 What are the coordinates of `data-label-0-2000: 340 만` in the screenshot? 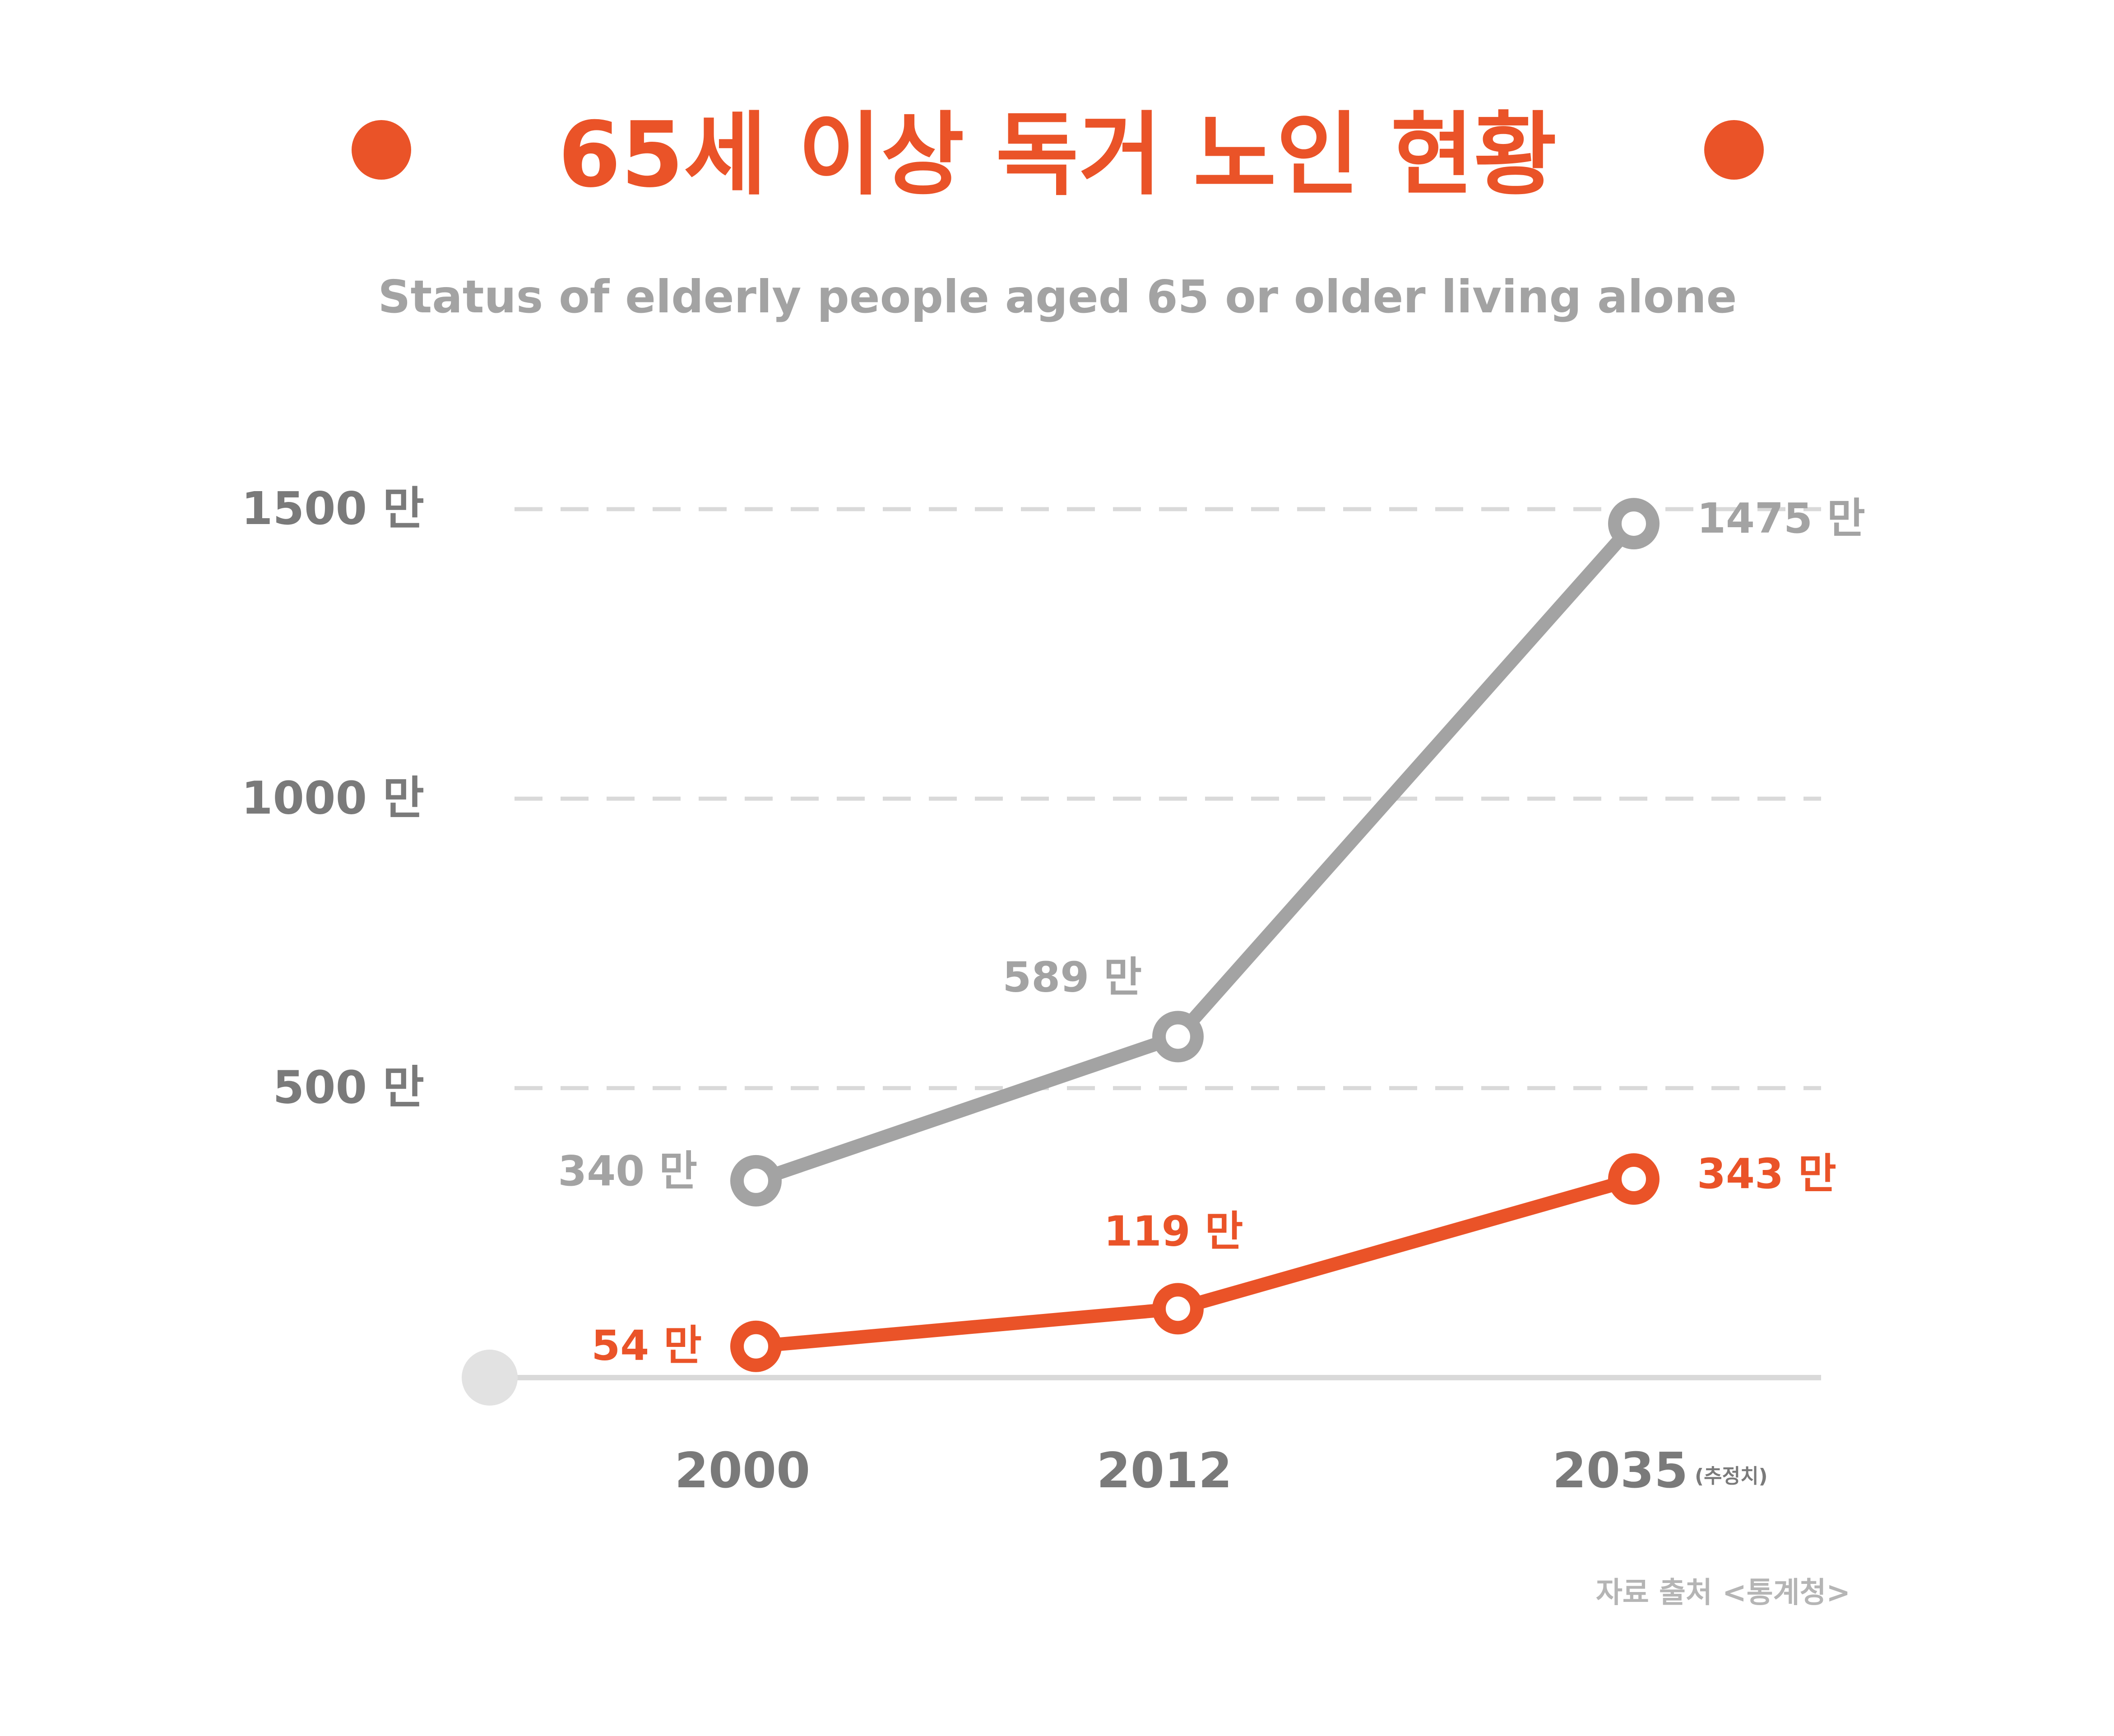 It's located at (627, 1171).